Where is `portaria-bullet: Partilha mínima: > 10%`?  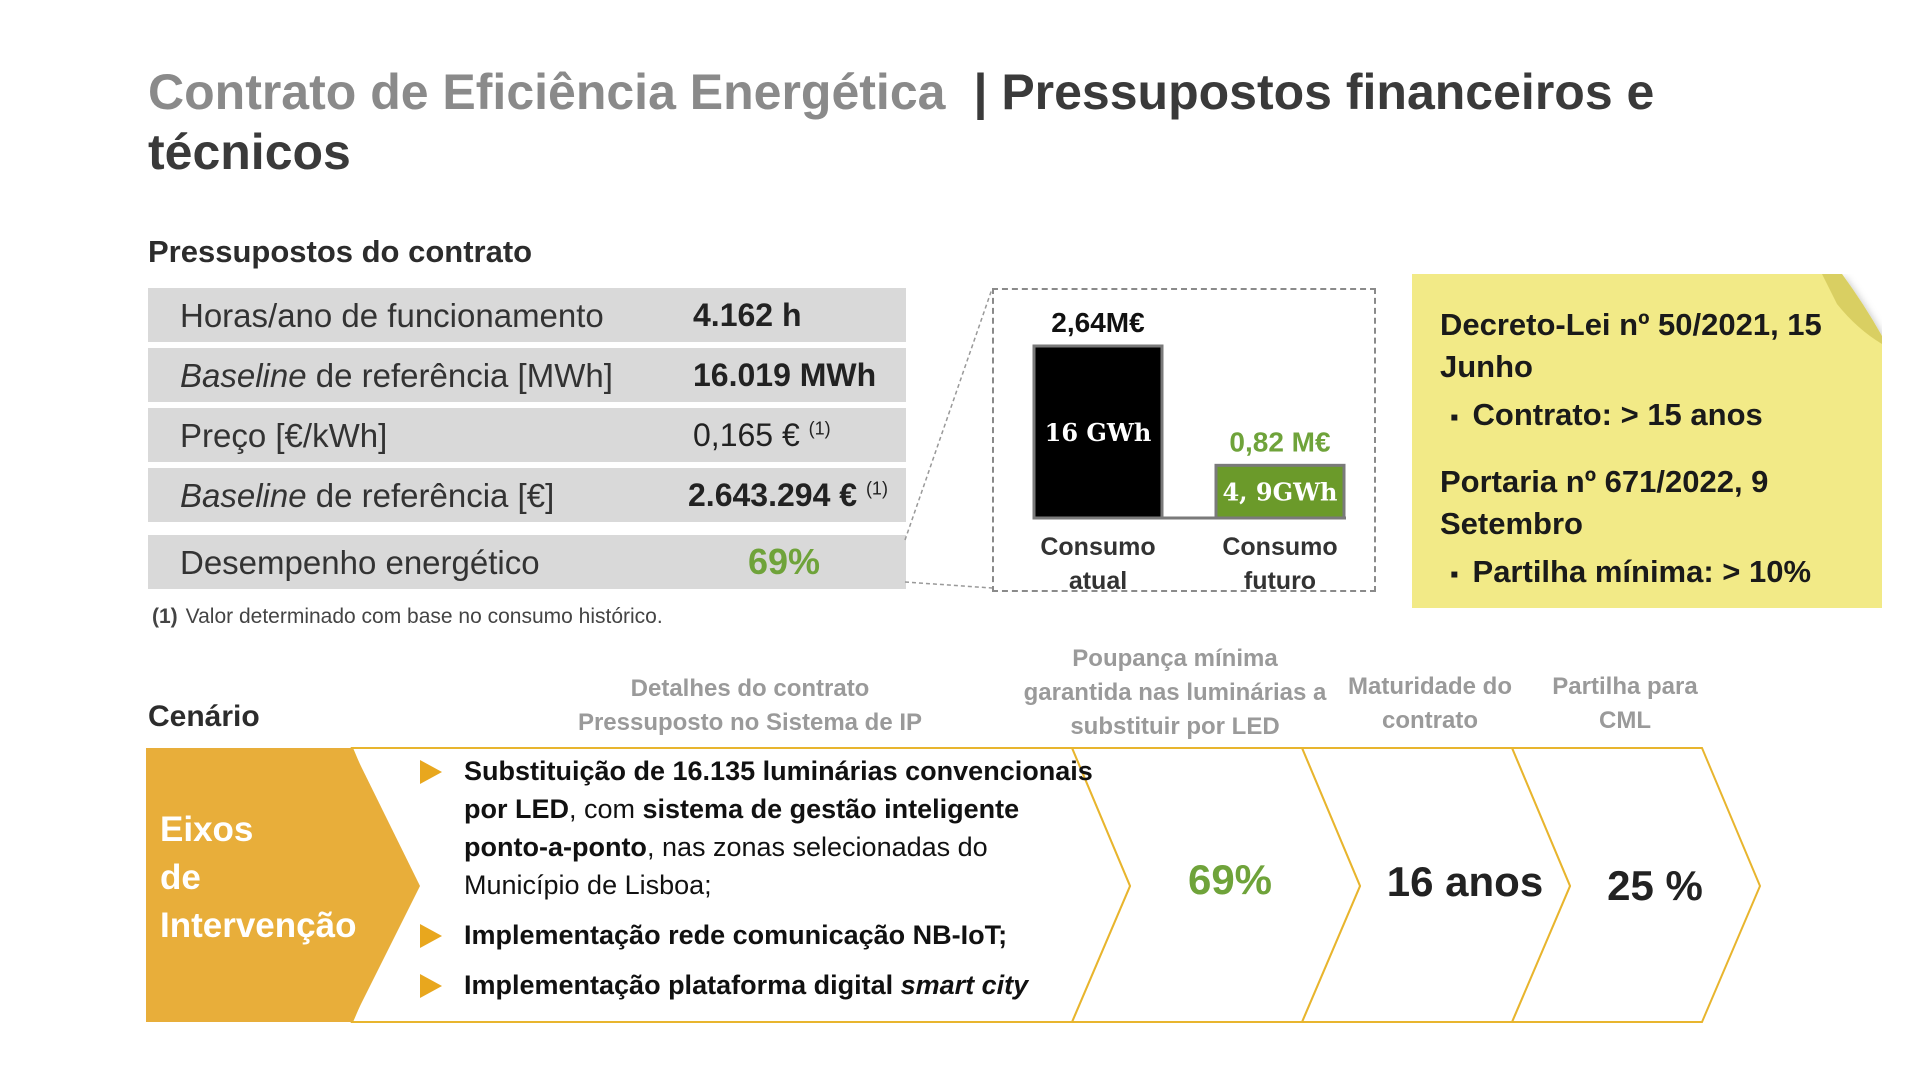
portaria-bullet: Partilha mínima: > 10% is located at coordinates (1655, 573).